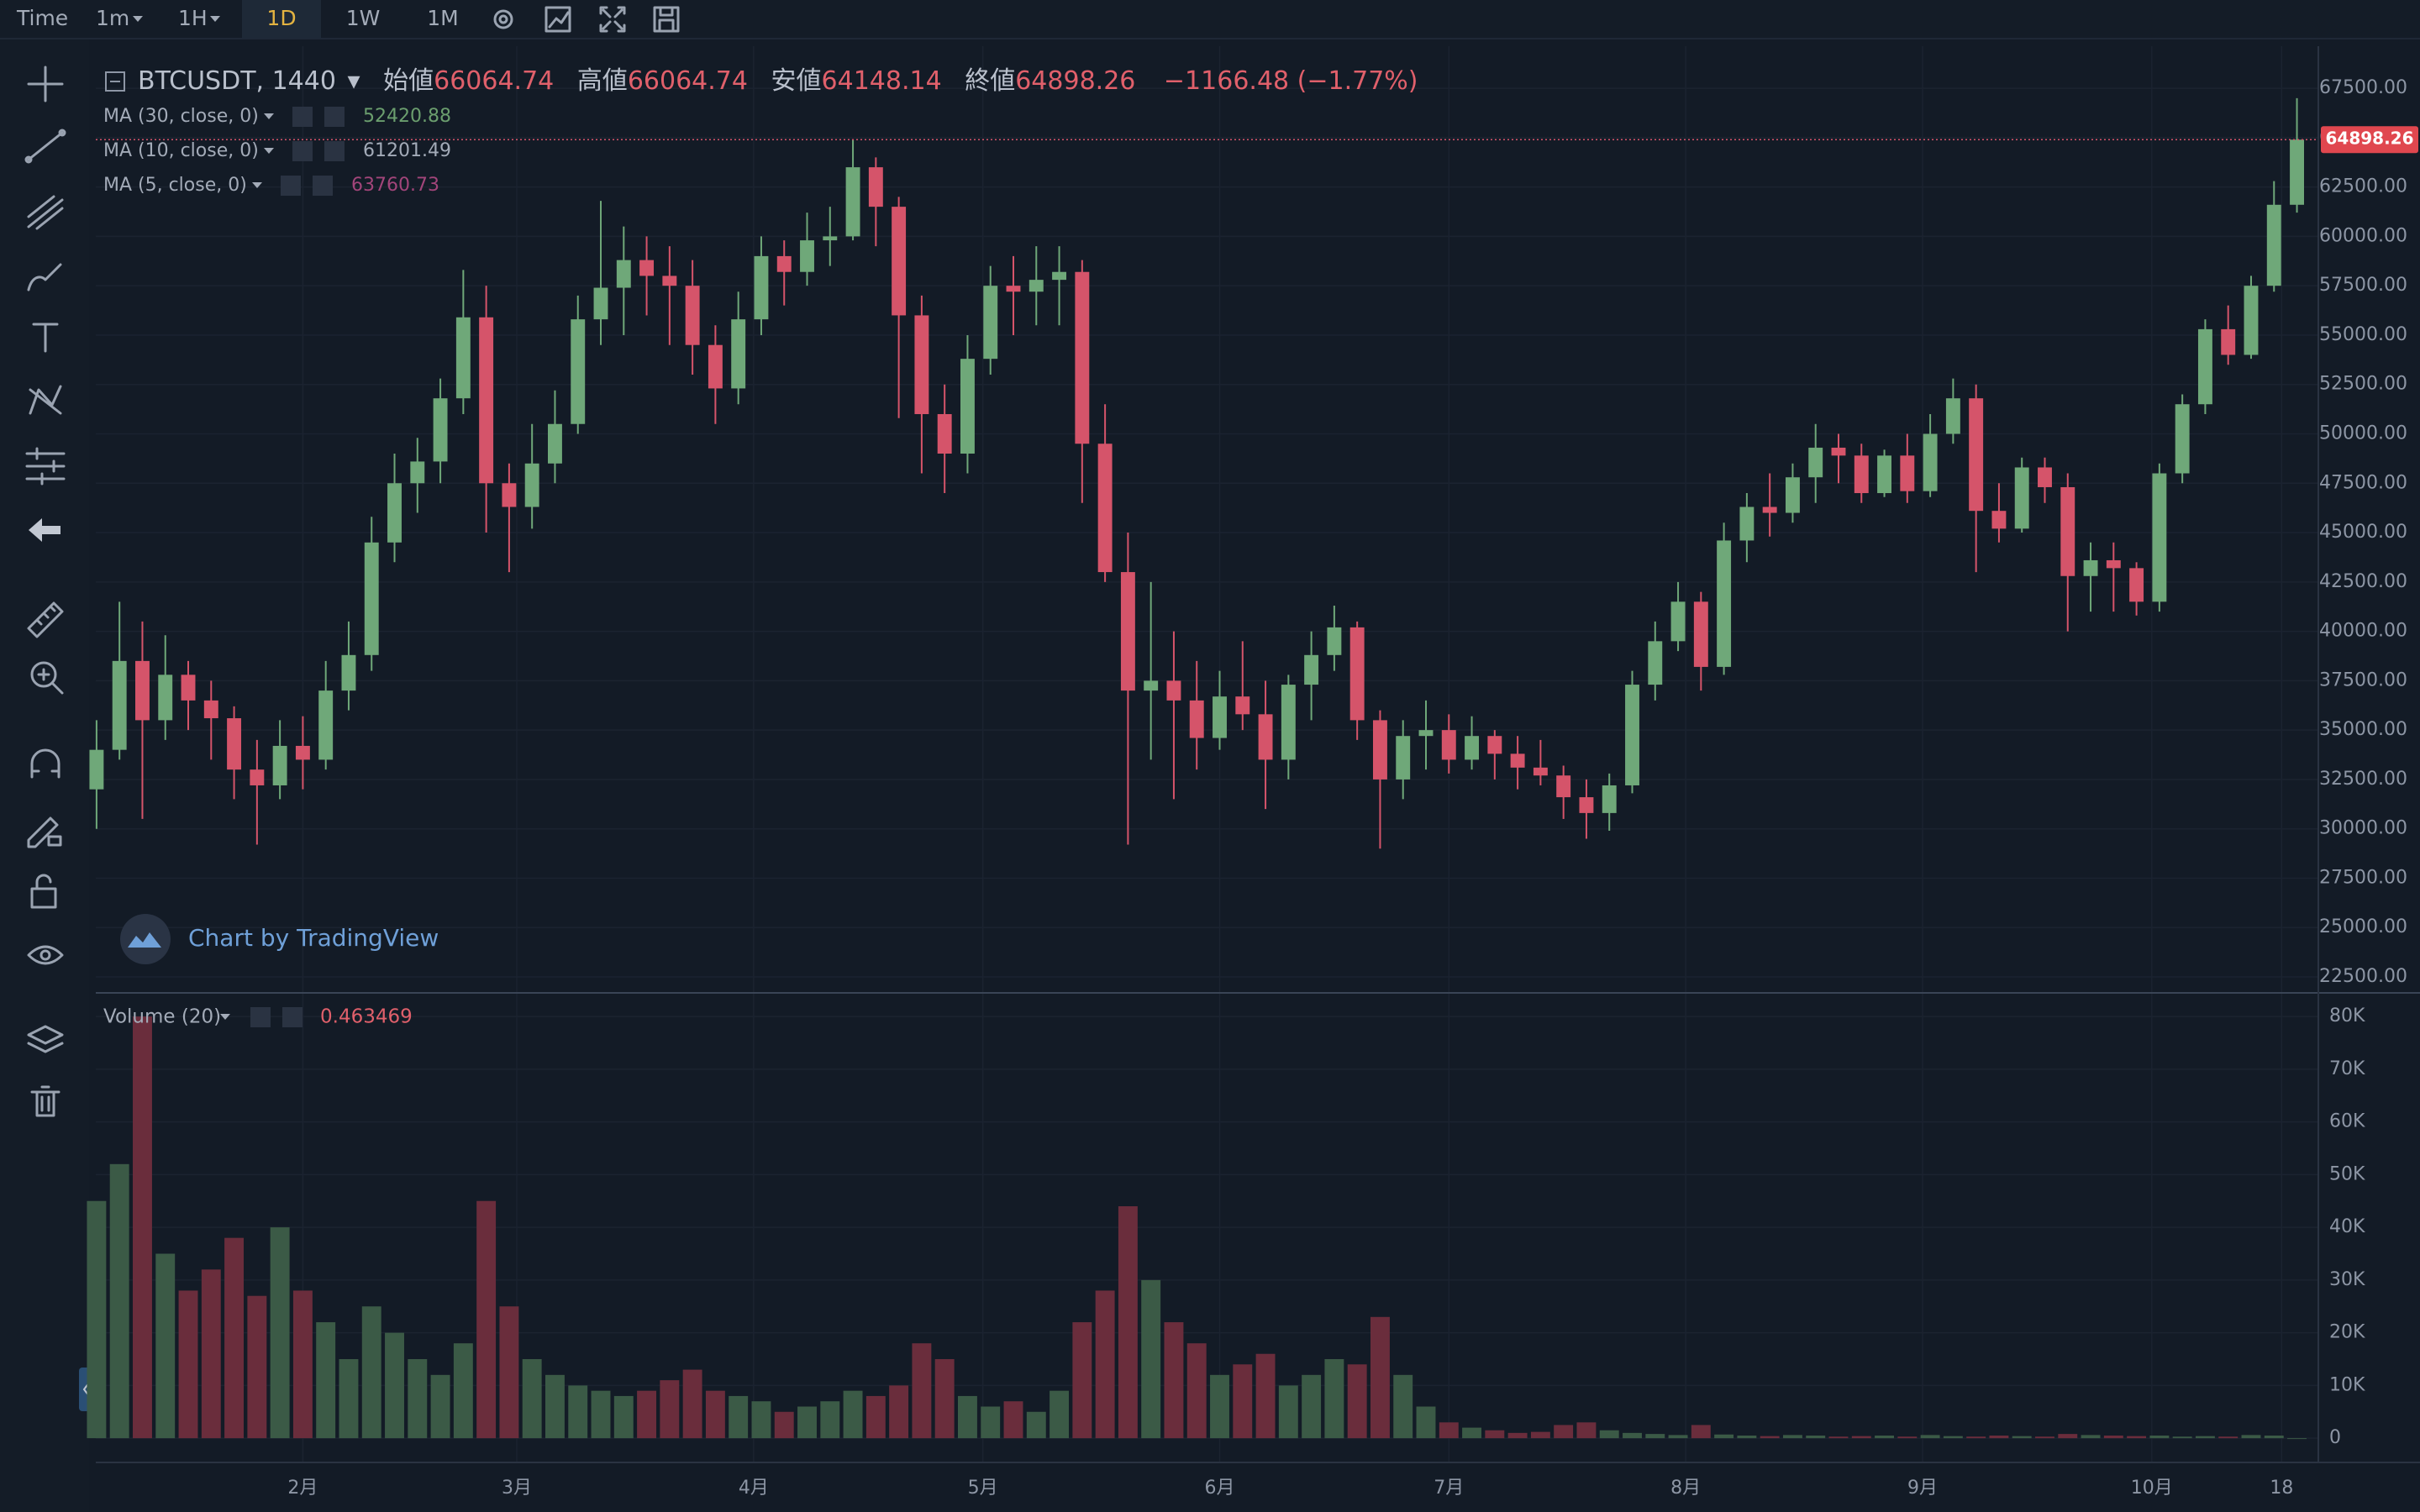 This screenshot has width=2420, height=1512. I want to click on lock-tool, so click(43, 891).